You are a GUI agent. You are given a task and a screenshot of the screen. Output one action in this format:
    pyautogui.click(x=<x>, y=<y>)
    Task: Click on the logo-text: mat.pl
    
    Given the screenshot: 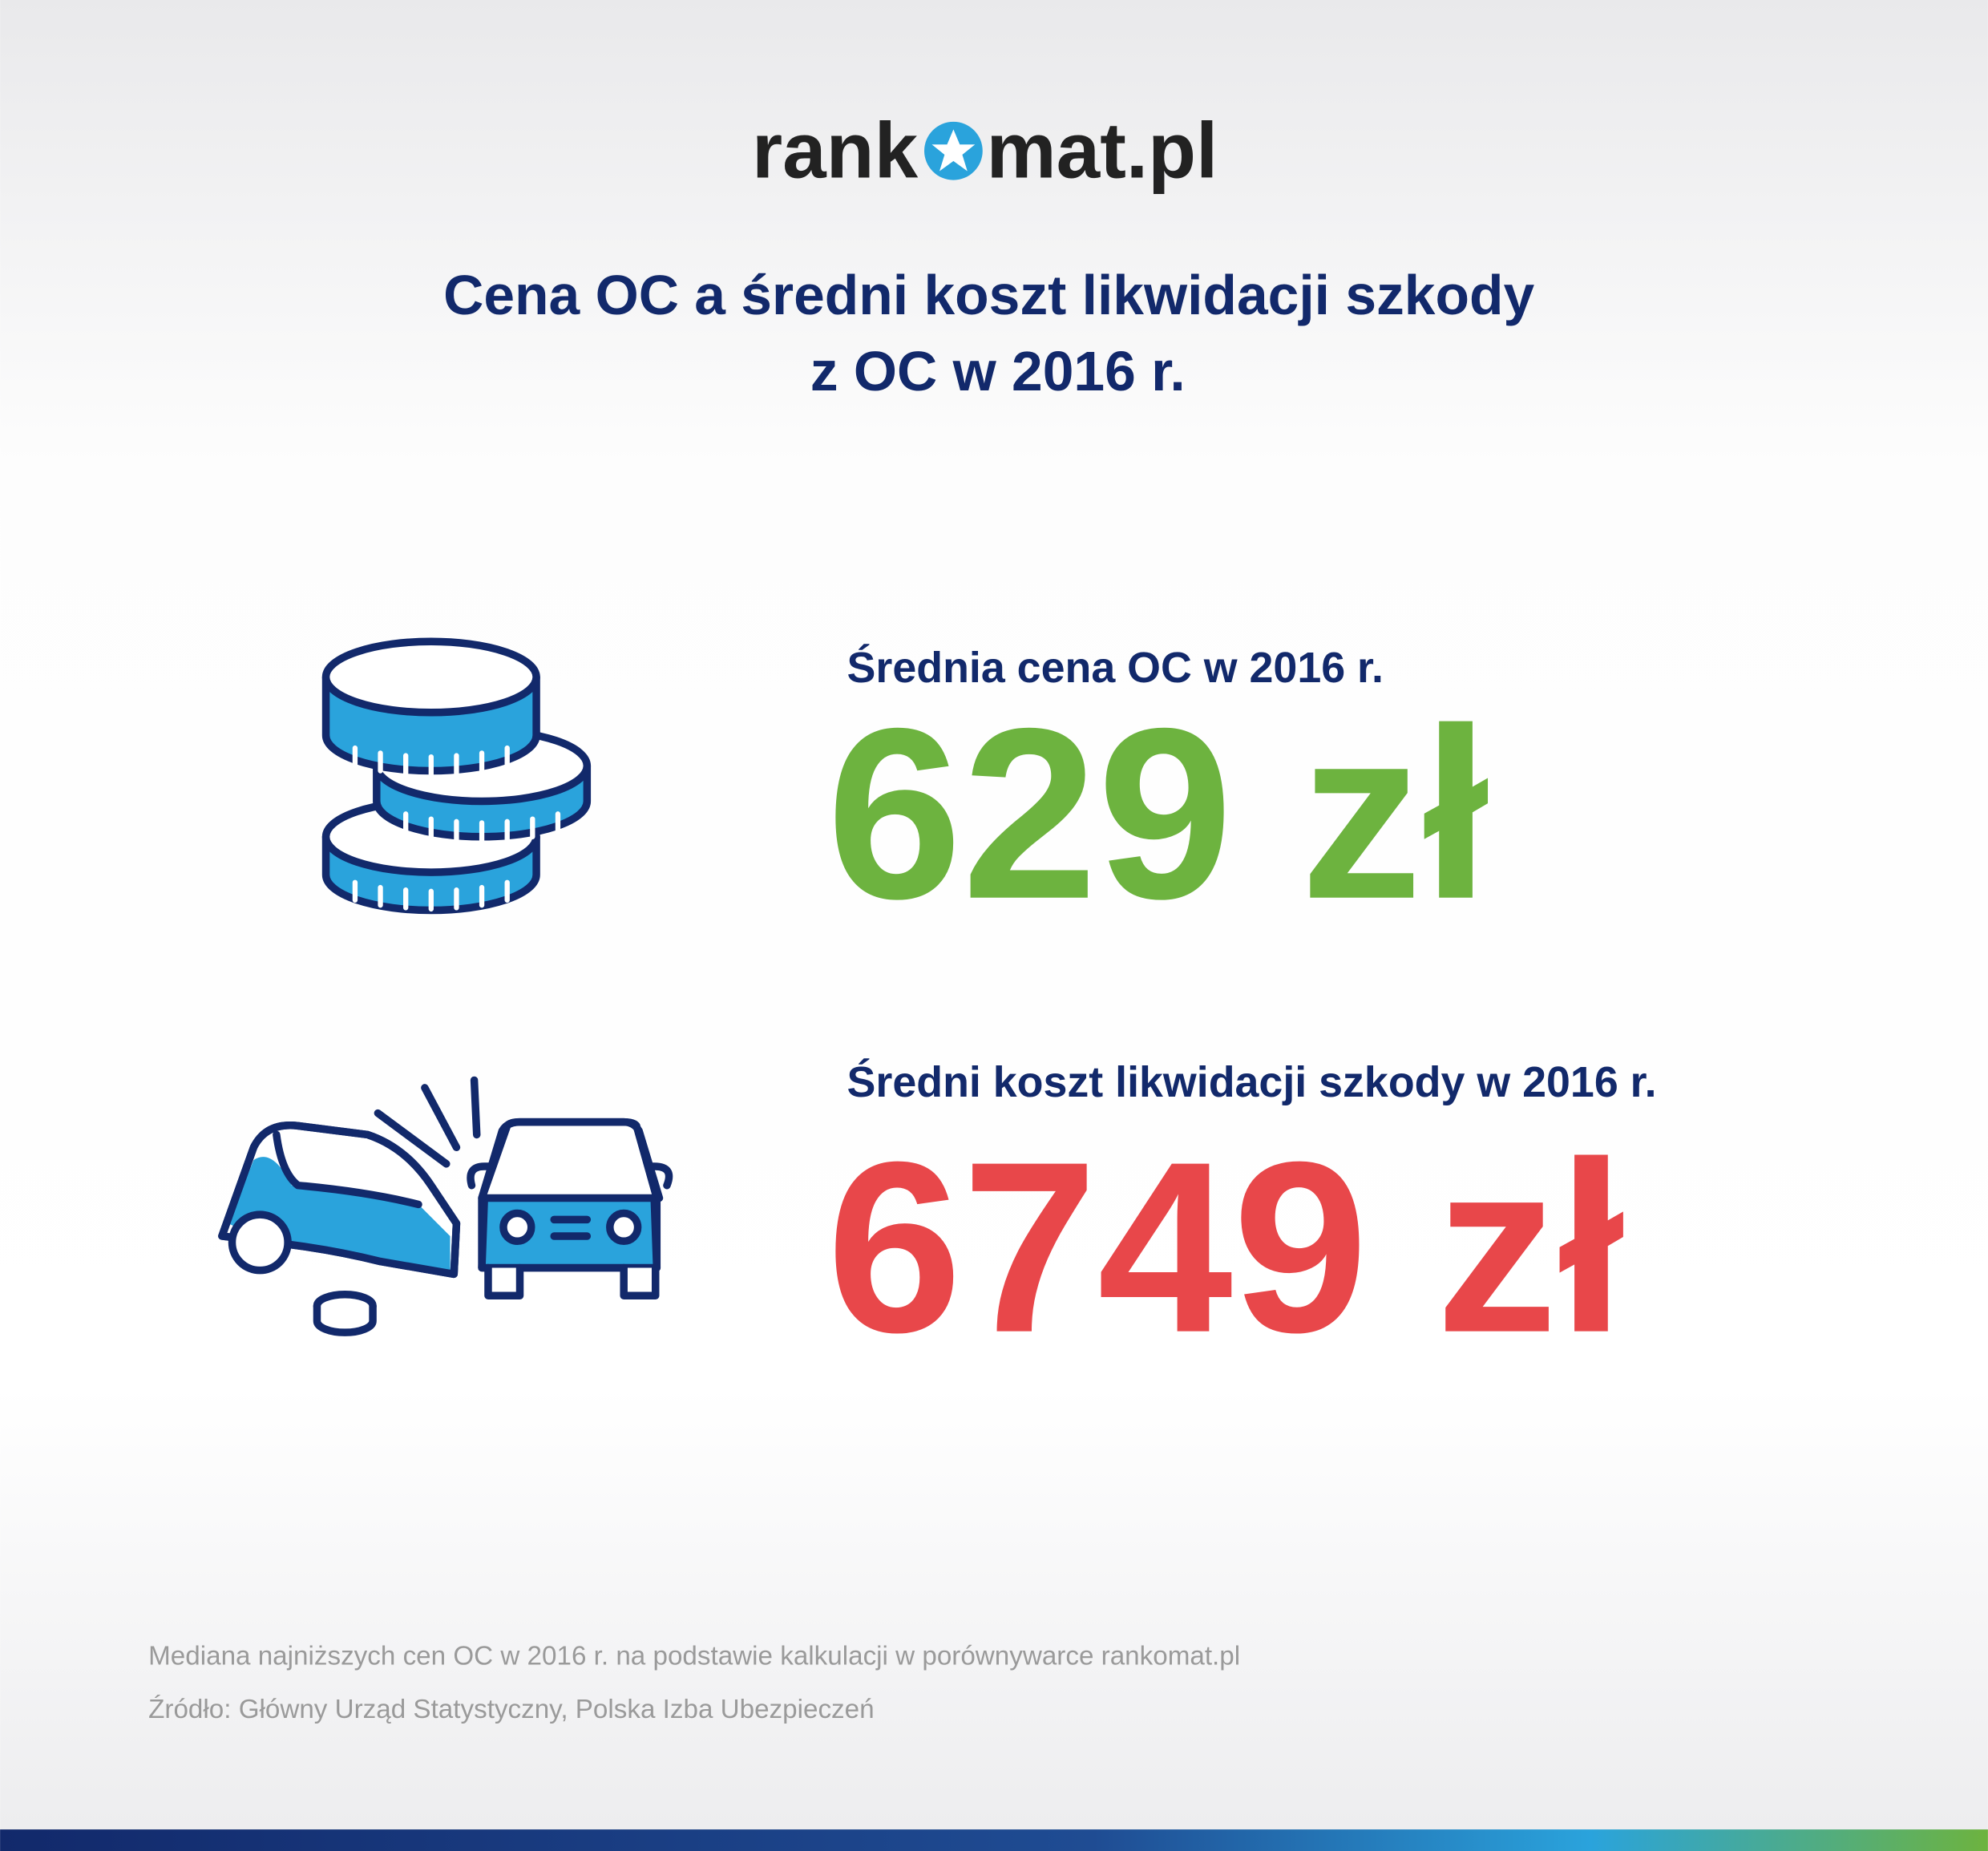 What is the action you would take?
    pyautogui.click(x=1102, y=150)
    